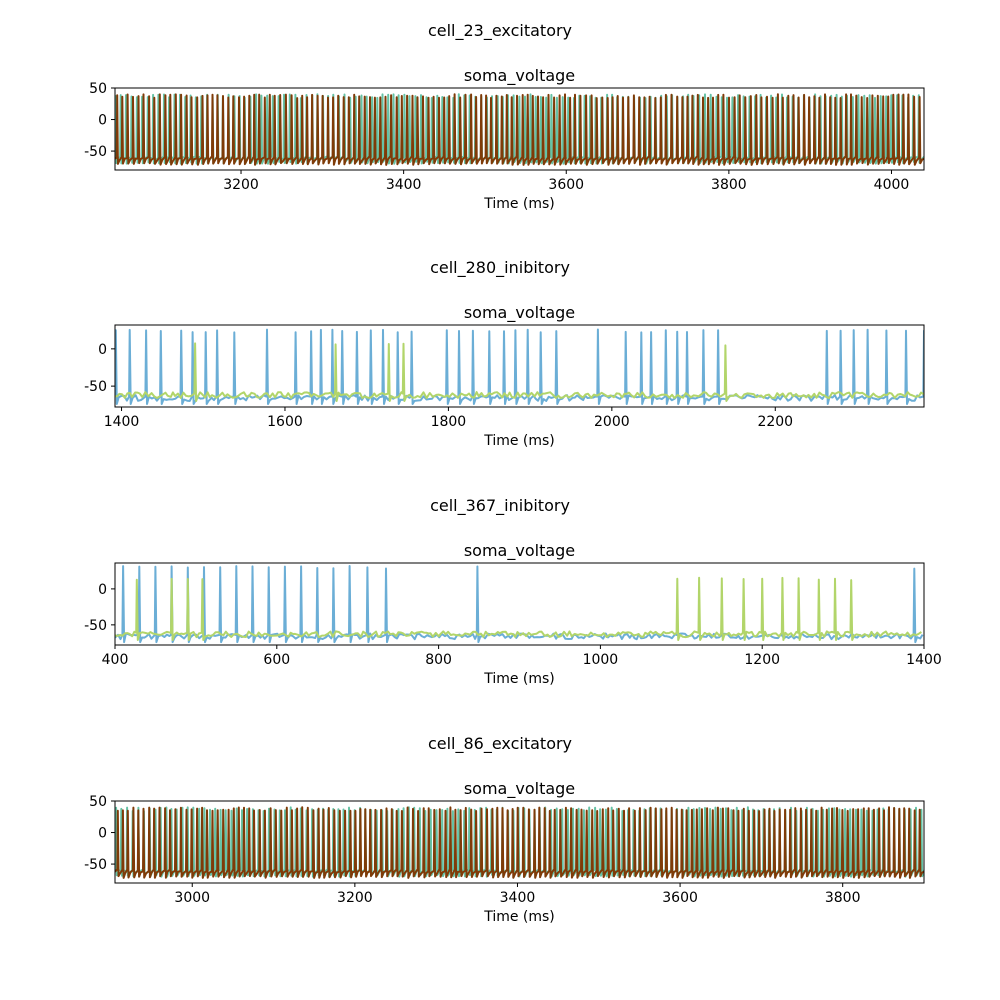 The width and height of the screenshot is (1000, 1000). What do you see at coordinates (438, 660) in the screenshot?
I see `x-tick-label: 800` at bounding box center [438, 660].